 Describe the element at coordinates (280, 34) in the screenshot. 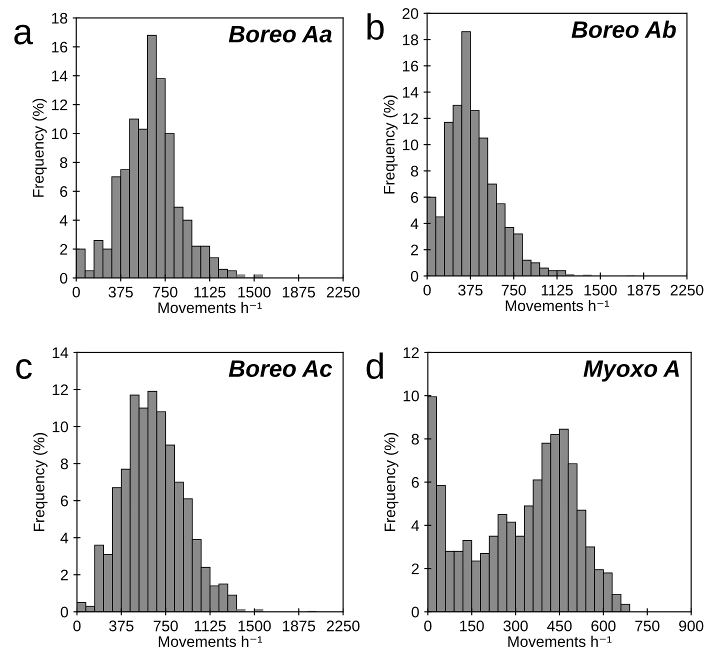

I see `chart-title: Boreo Aa` at that location.